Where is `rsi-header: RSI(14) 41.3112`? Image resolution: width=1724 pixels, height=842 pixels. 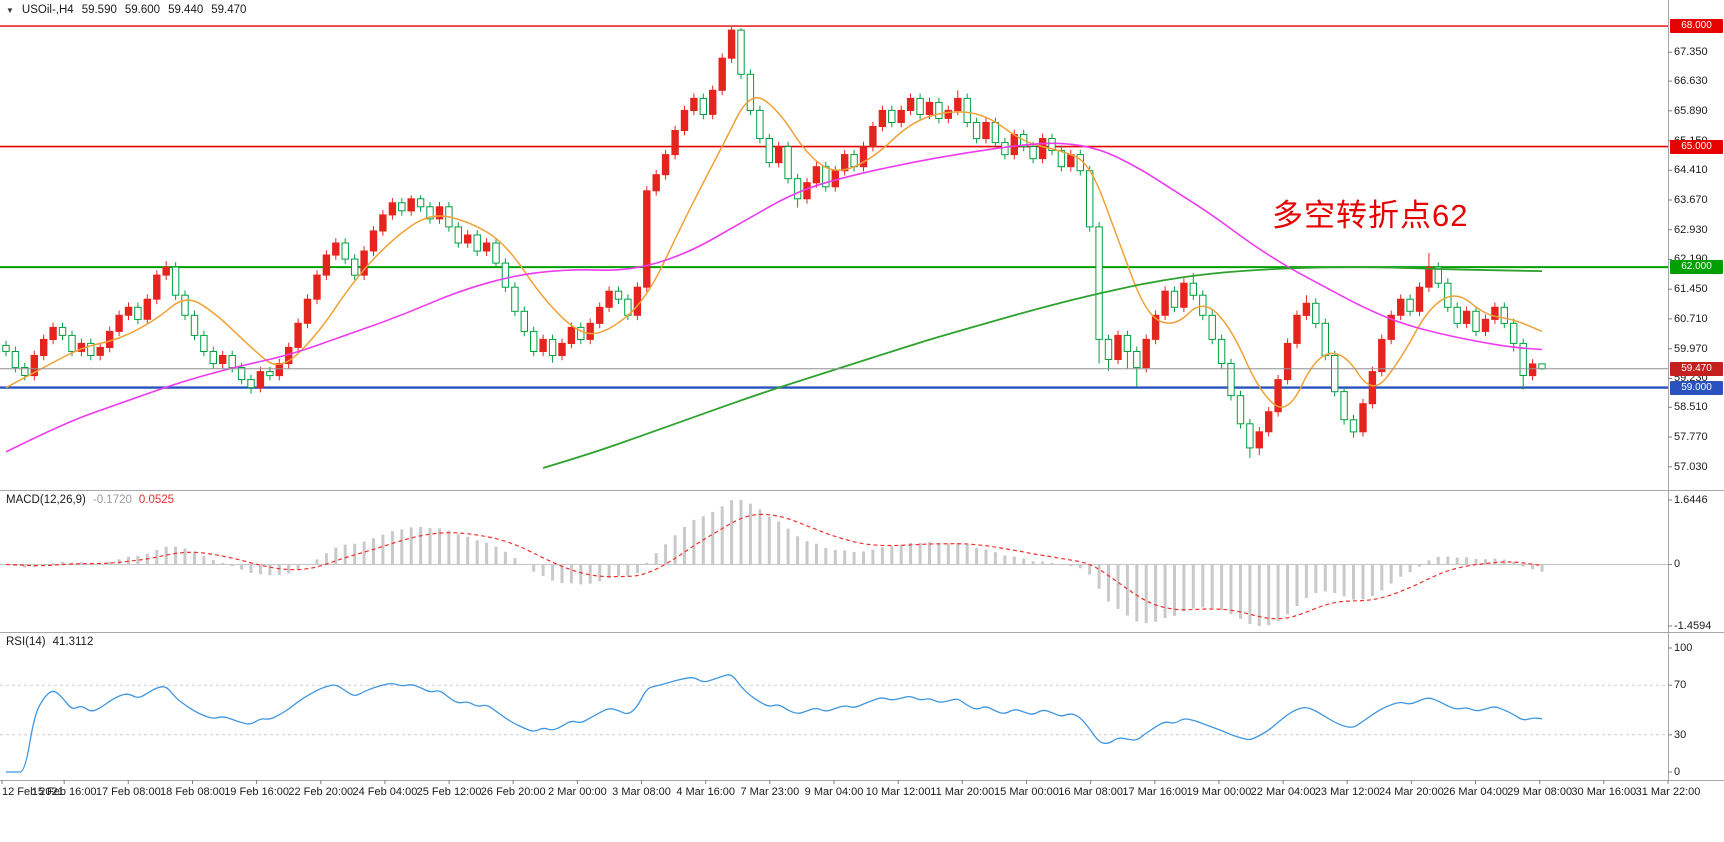 rsi-header: RSI(14) 41.3112 is located at coordinates (49, 642).